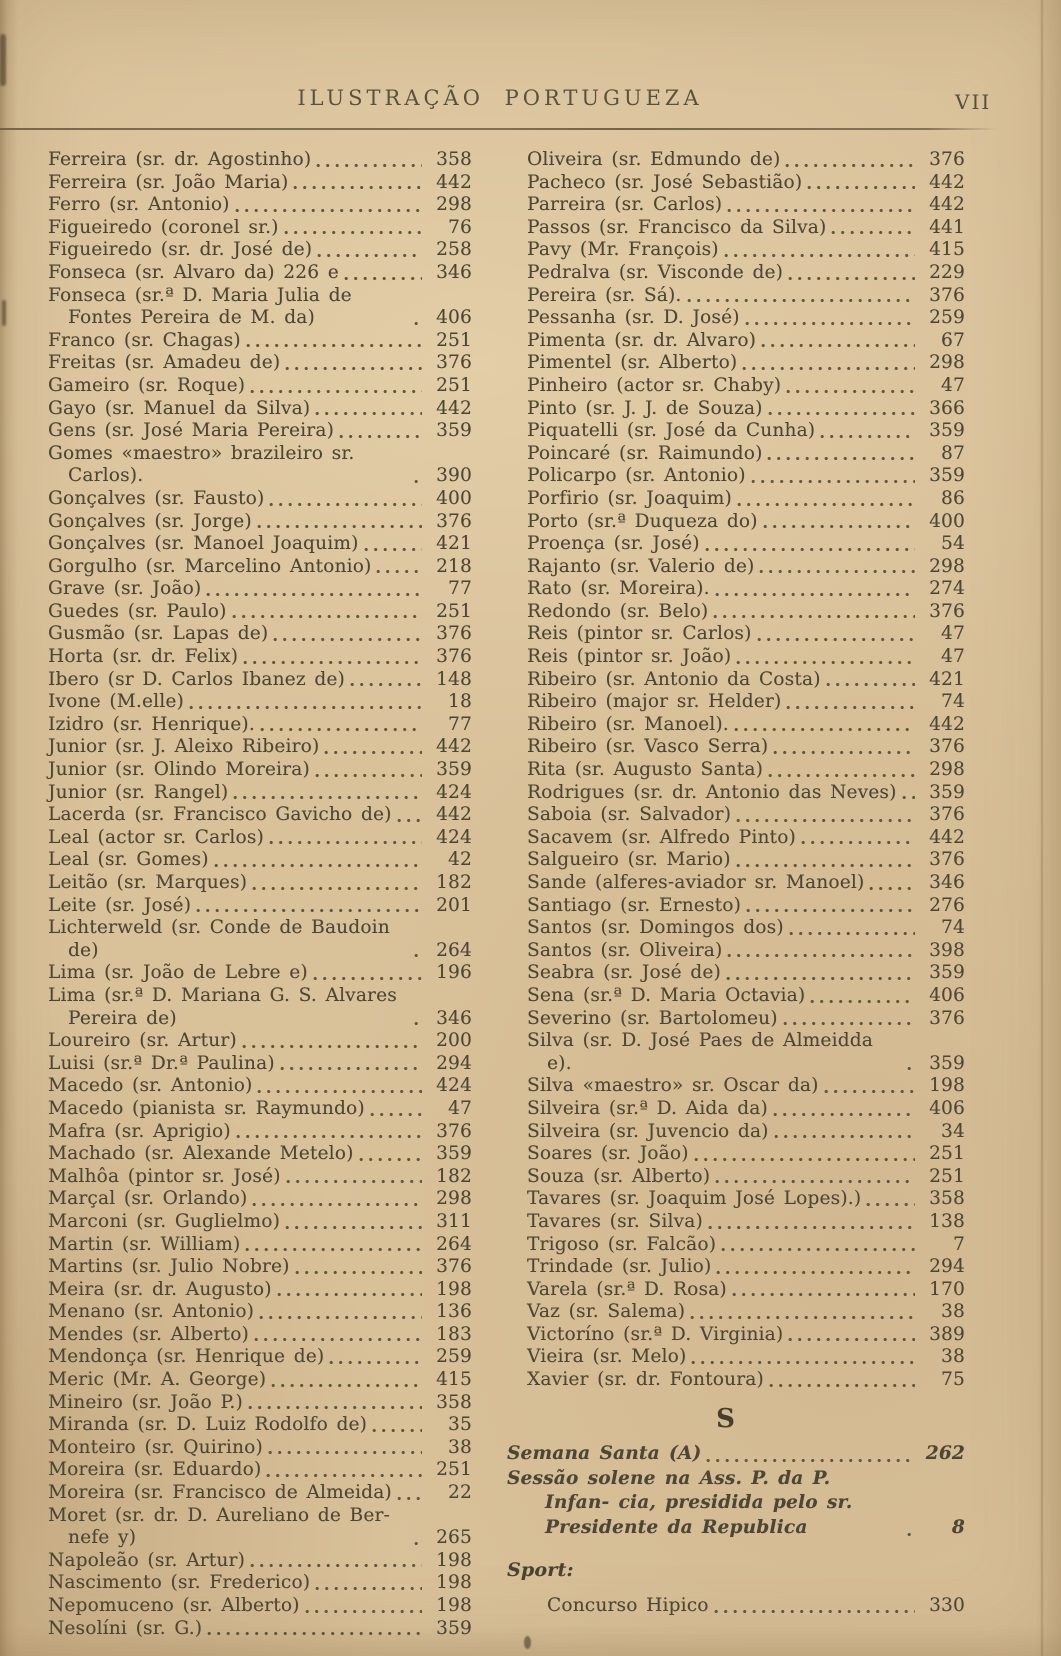  I want to click on entry-page-number: 35, so click(460, 1425).